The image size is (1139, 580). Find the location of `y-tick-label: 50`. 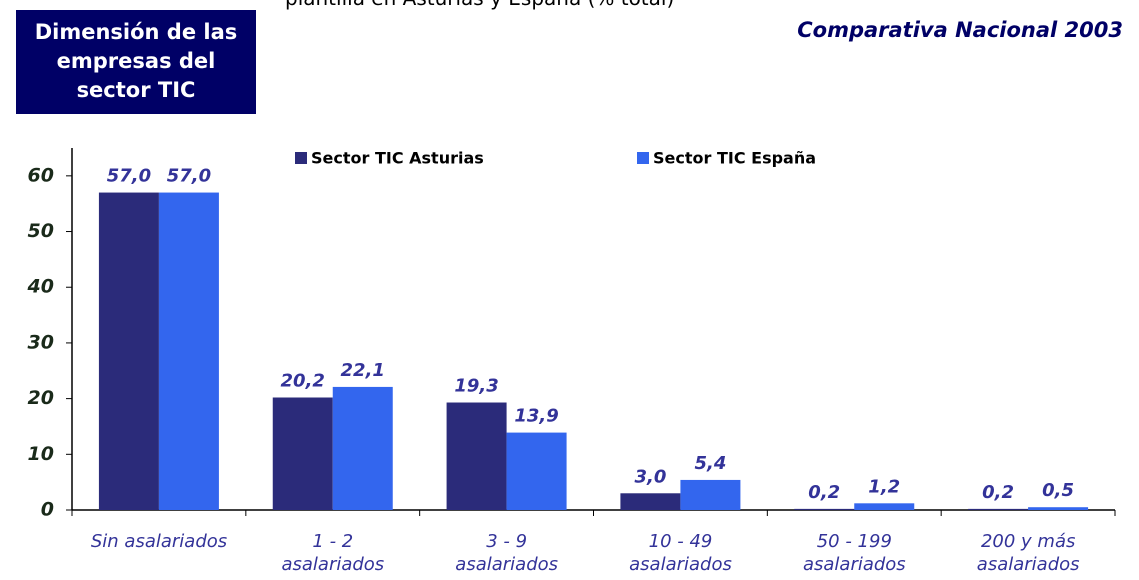

y-tick-label: 50 is located at coordinates (41, 231).